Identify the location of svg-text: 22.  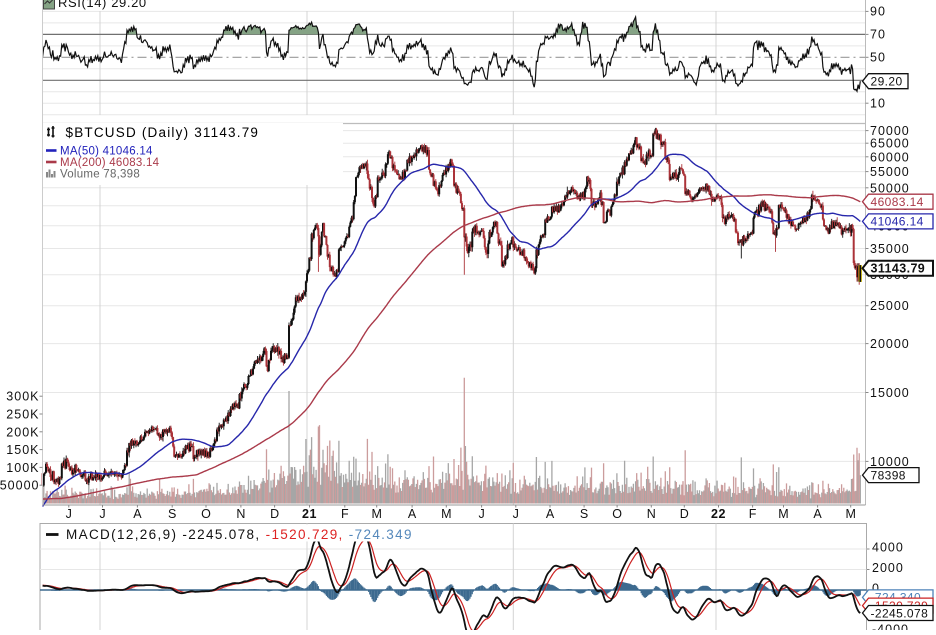
(718, 514).